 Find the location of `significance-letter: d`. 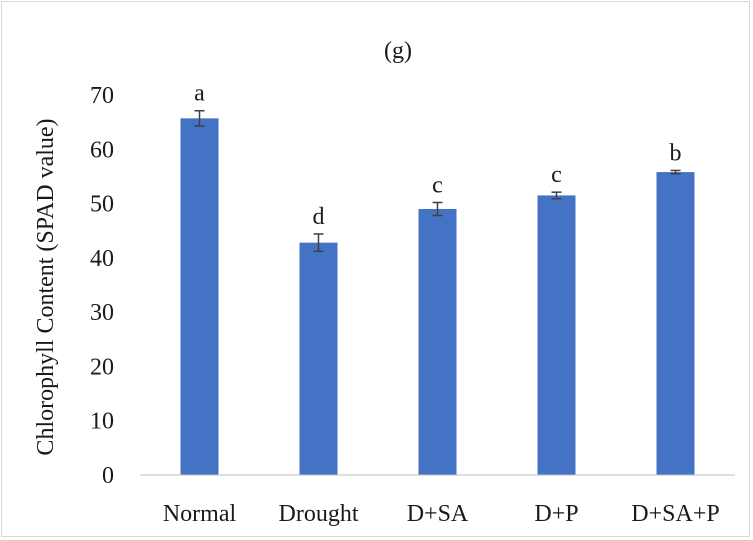

significance-letter: d is located at coordinates (319, 217).